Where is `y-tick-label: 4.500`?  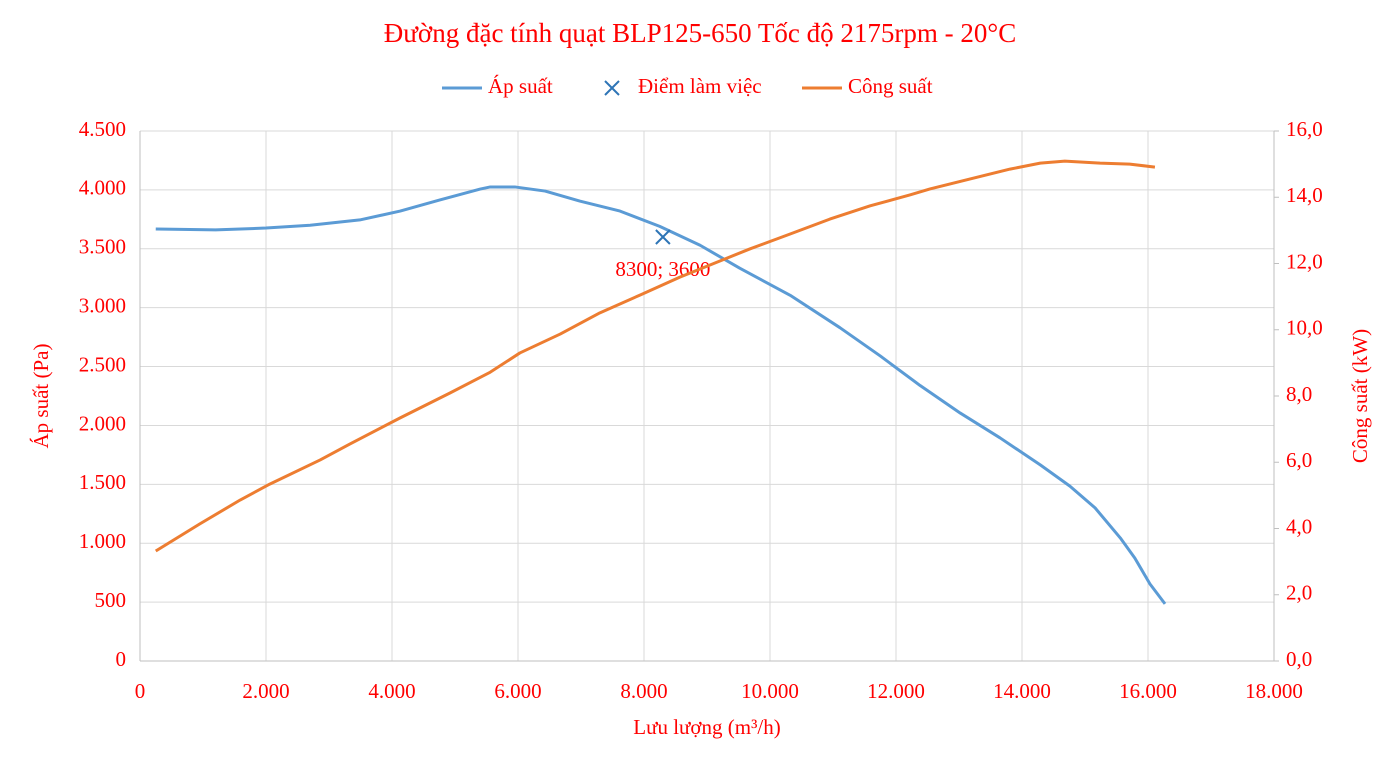
y-tick-label: 4.500 is located at coordinates (102, 129).